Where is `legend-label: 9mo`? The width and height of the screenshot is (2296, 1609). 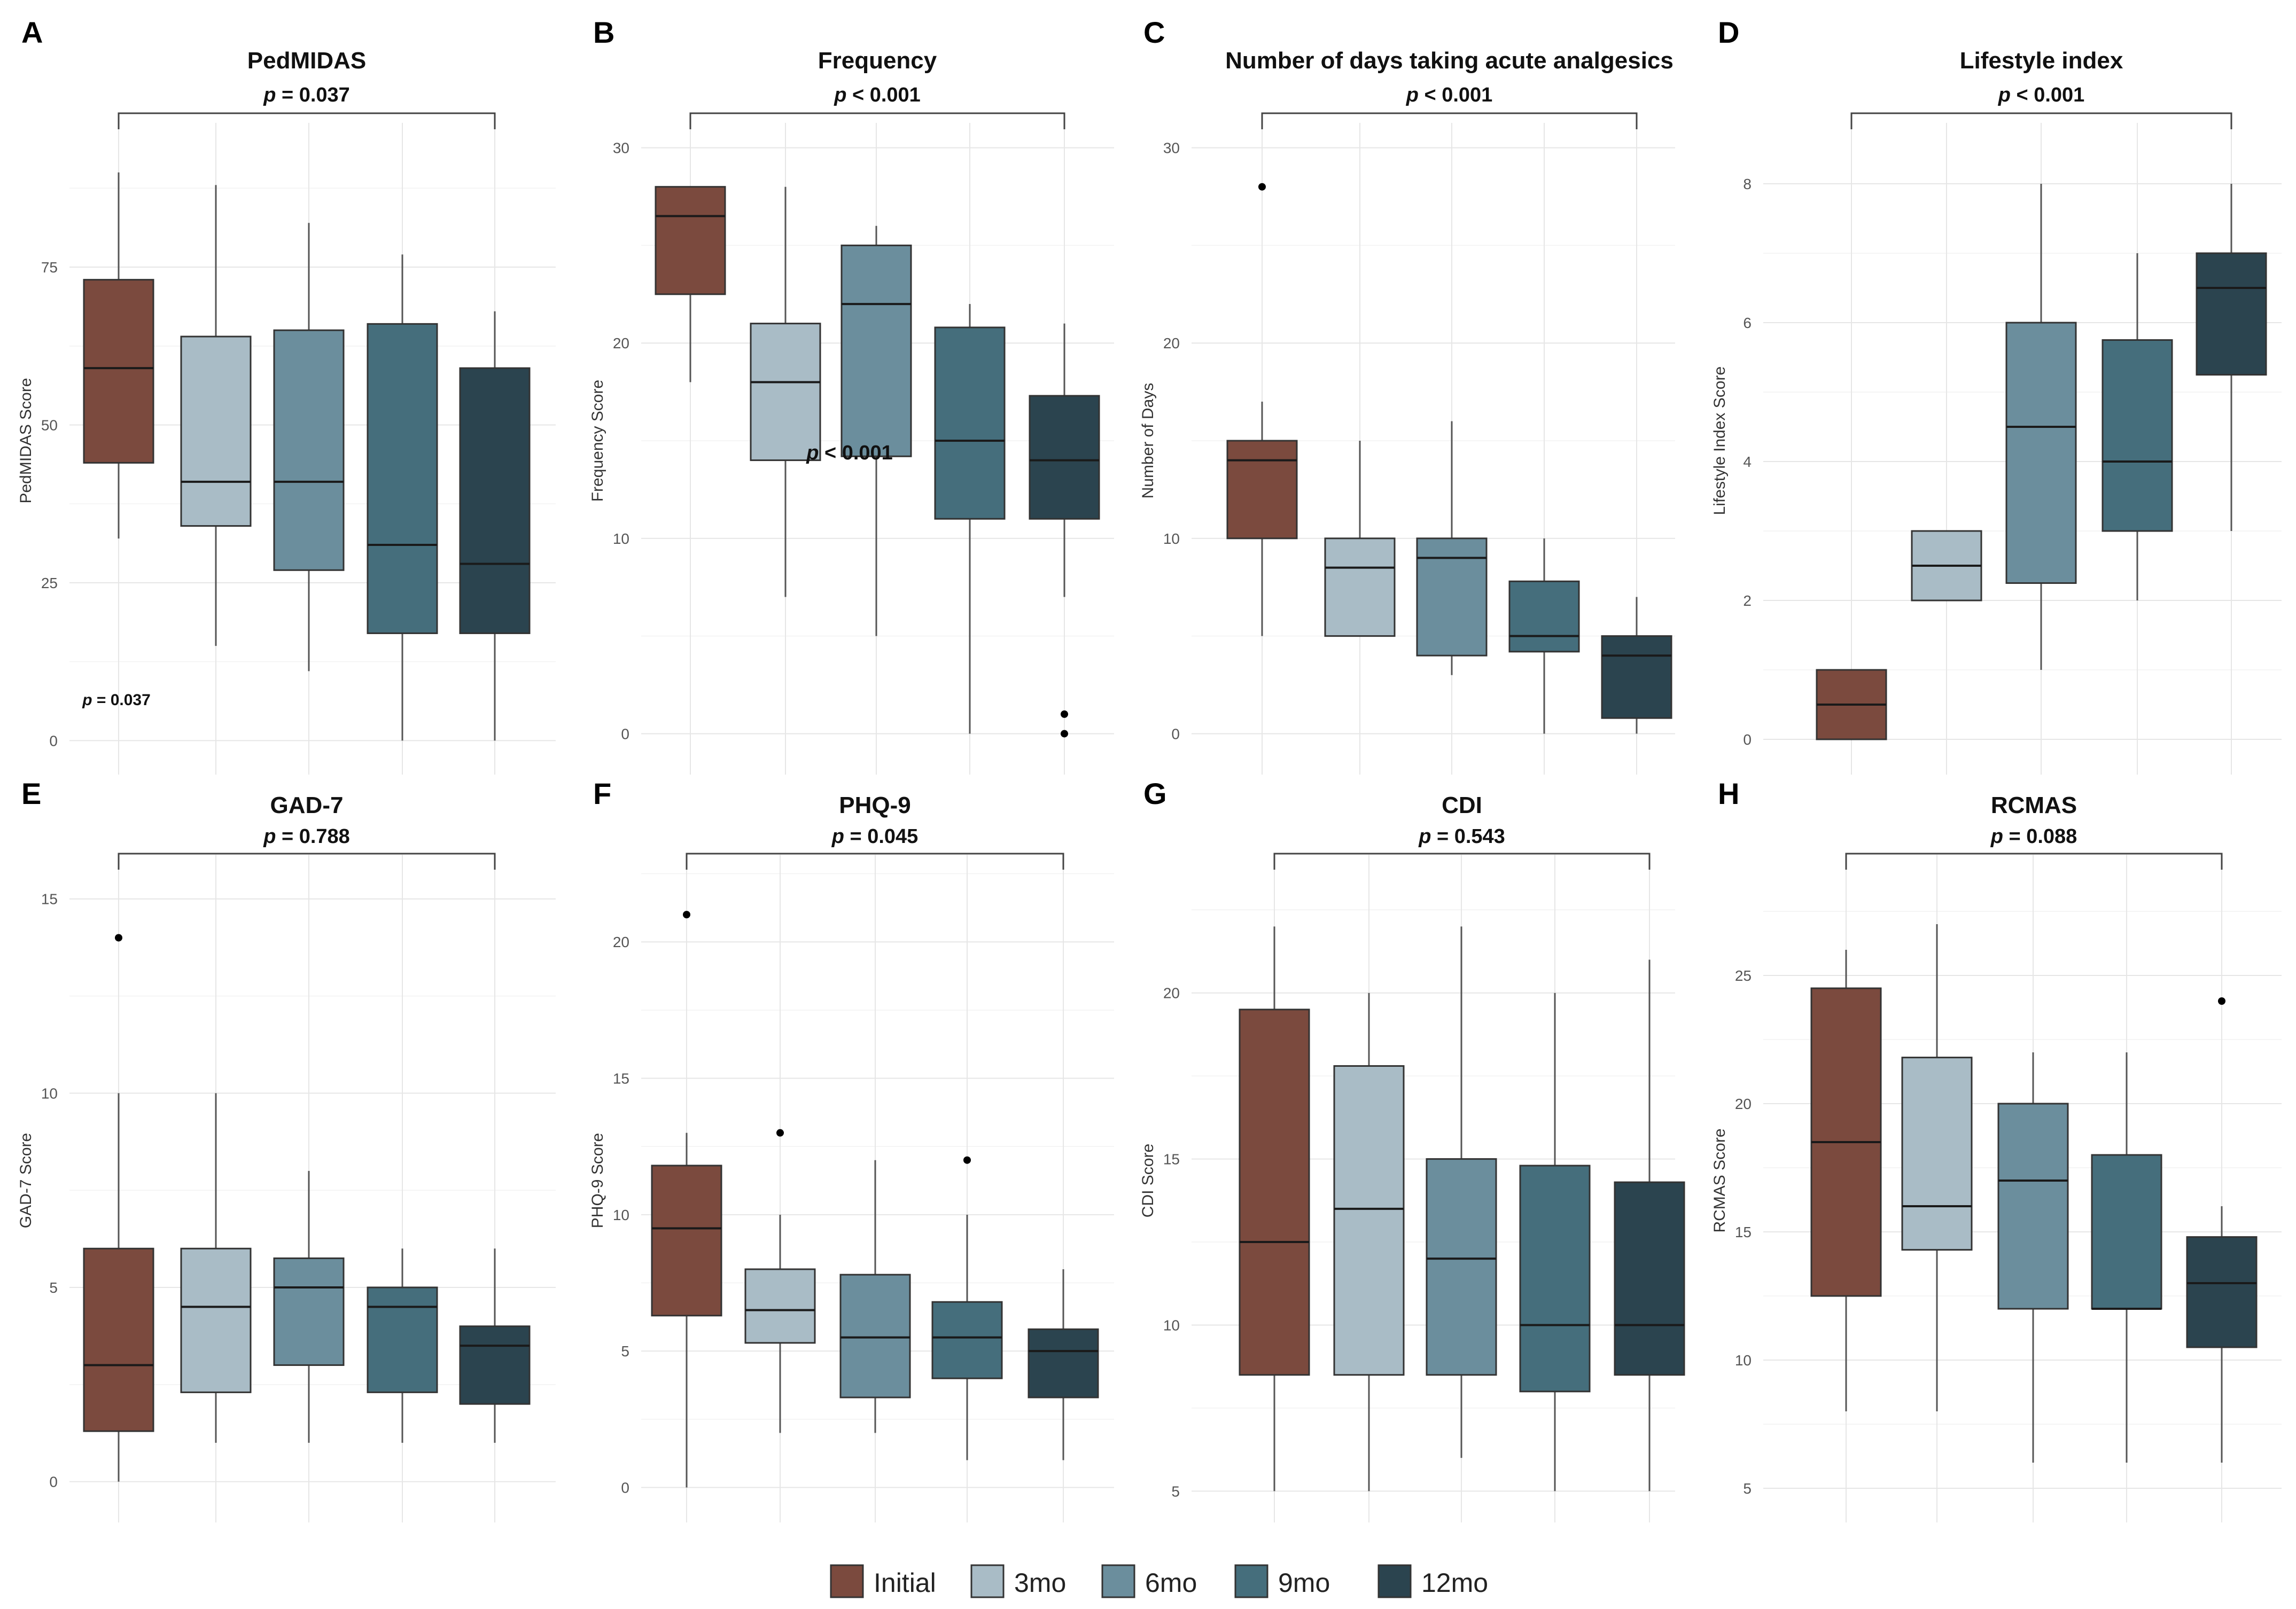
legend-label: 9mo is located at coordinates (1304, 1583).